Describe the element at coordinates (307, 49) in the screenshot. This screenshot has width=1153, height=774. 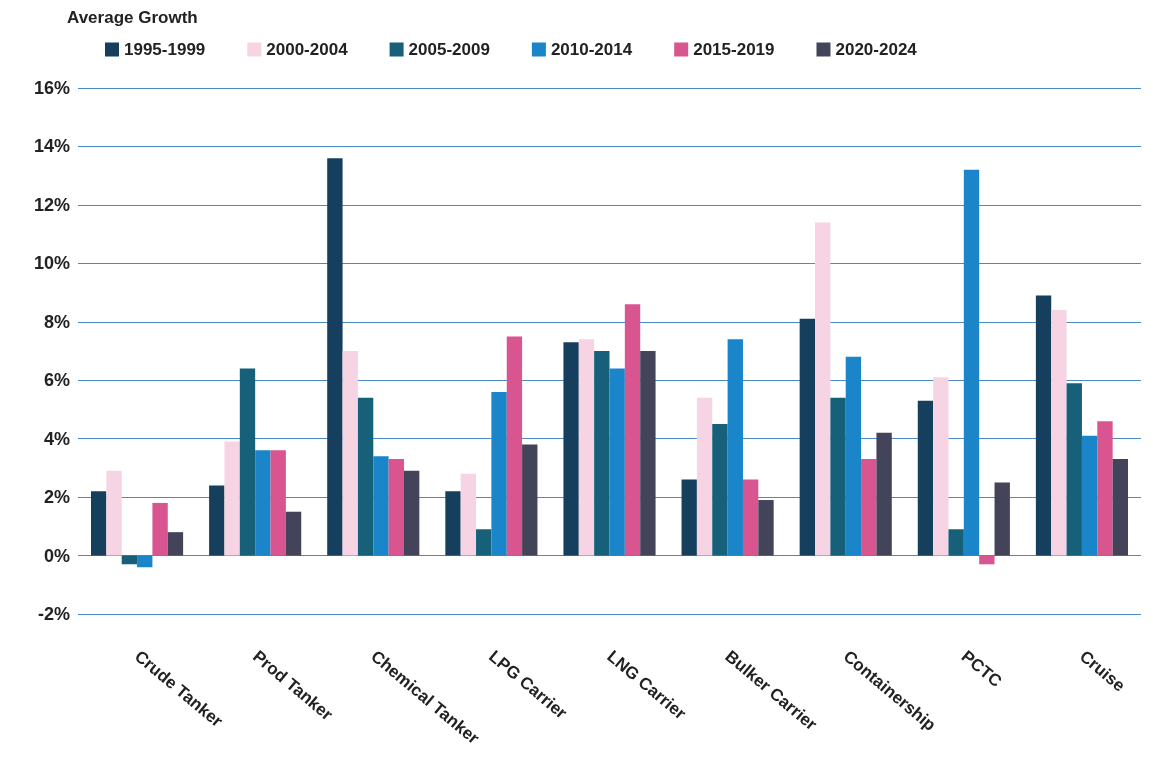
I see `legend-label: 2000-2004` at that location.